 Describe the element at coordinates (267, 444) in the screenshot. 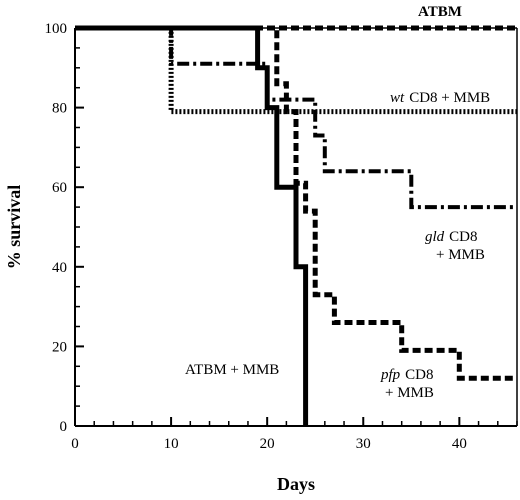

I see `x-tick-label: 20` at that location.